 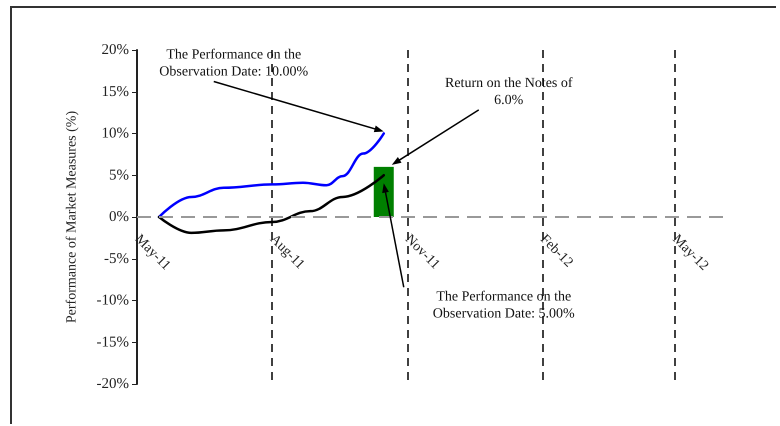 What do you see at coordinates (119, 175) in the screenshot?
I see `y-tick-label: 5%` at bounding box center [119, 175].